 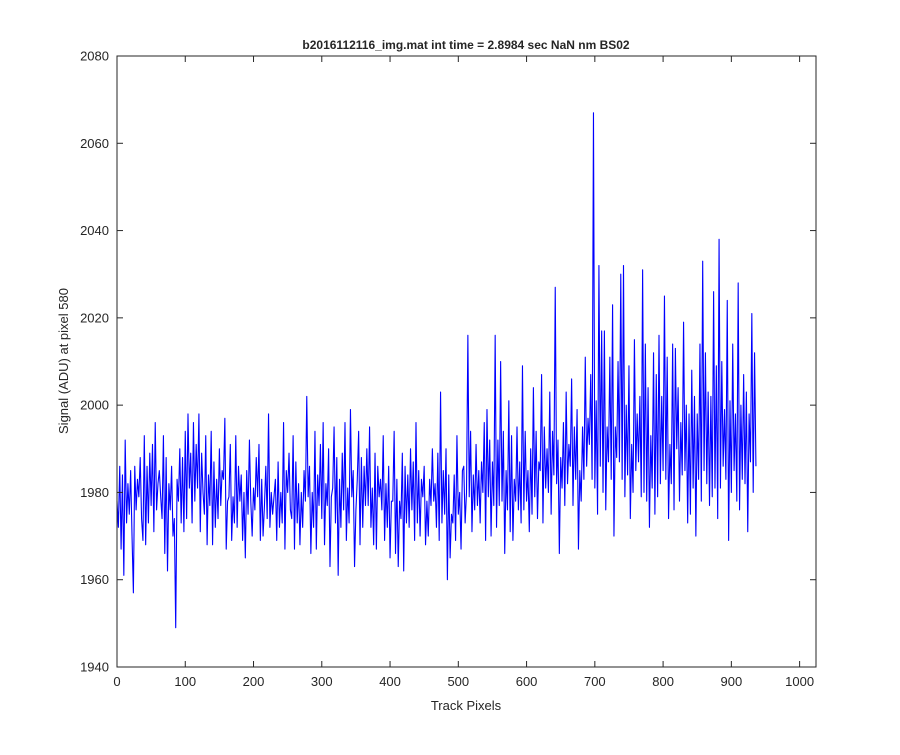 What do you see at coordinates (254, 681) in the screenshot?
I see `x-tick-label: 200` at bounding box center [254, 681].